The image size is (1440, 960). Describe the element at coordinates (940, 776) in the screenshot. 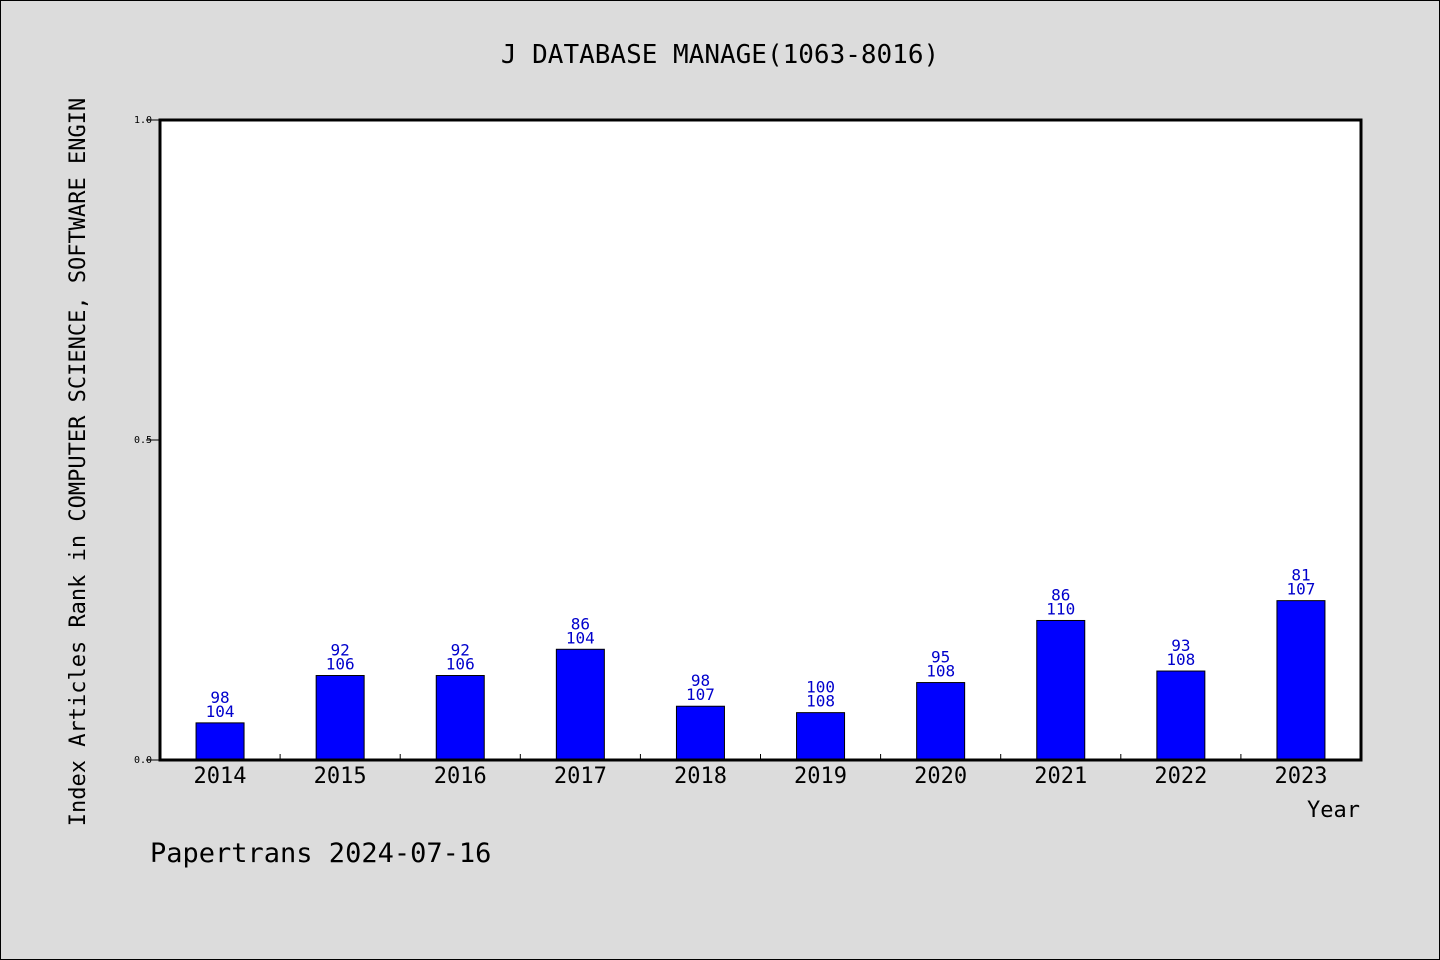

I see `x-tick-label-2020: 2020` at that location.